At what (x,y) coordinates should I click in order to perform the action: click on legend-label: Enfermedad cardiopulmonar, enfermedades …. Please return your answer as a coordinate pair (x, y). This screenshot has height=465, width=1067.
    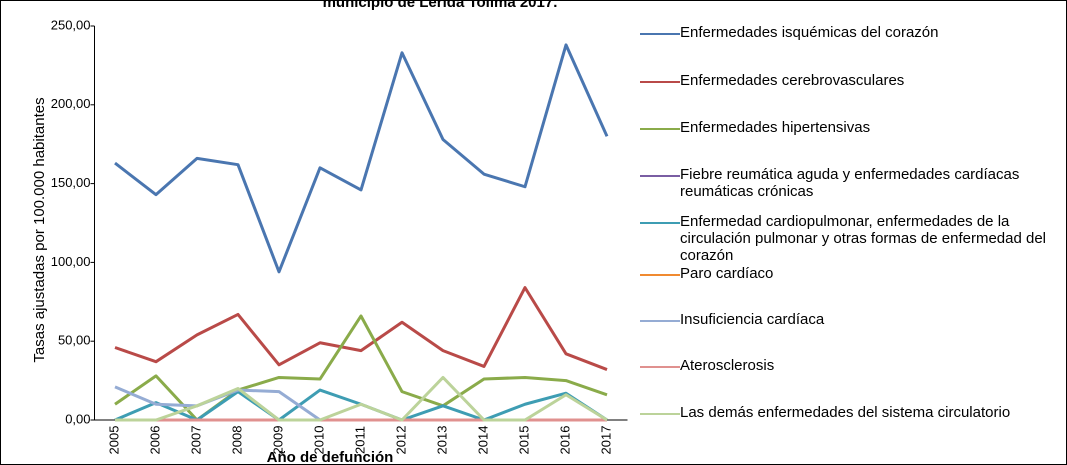
    Looking at the image, I should click on (863, 238).